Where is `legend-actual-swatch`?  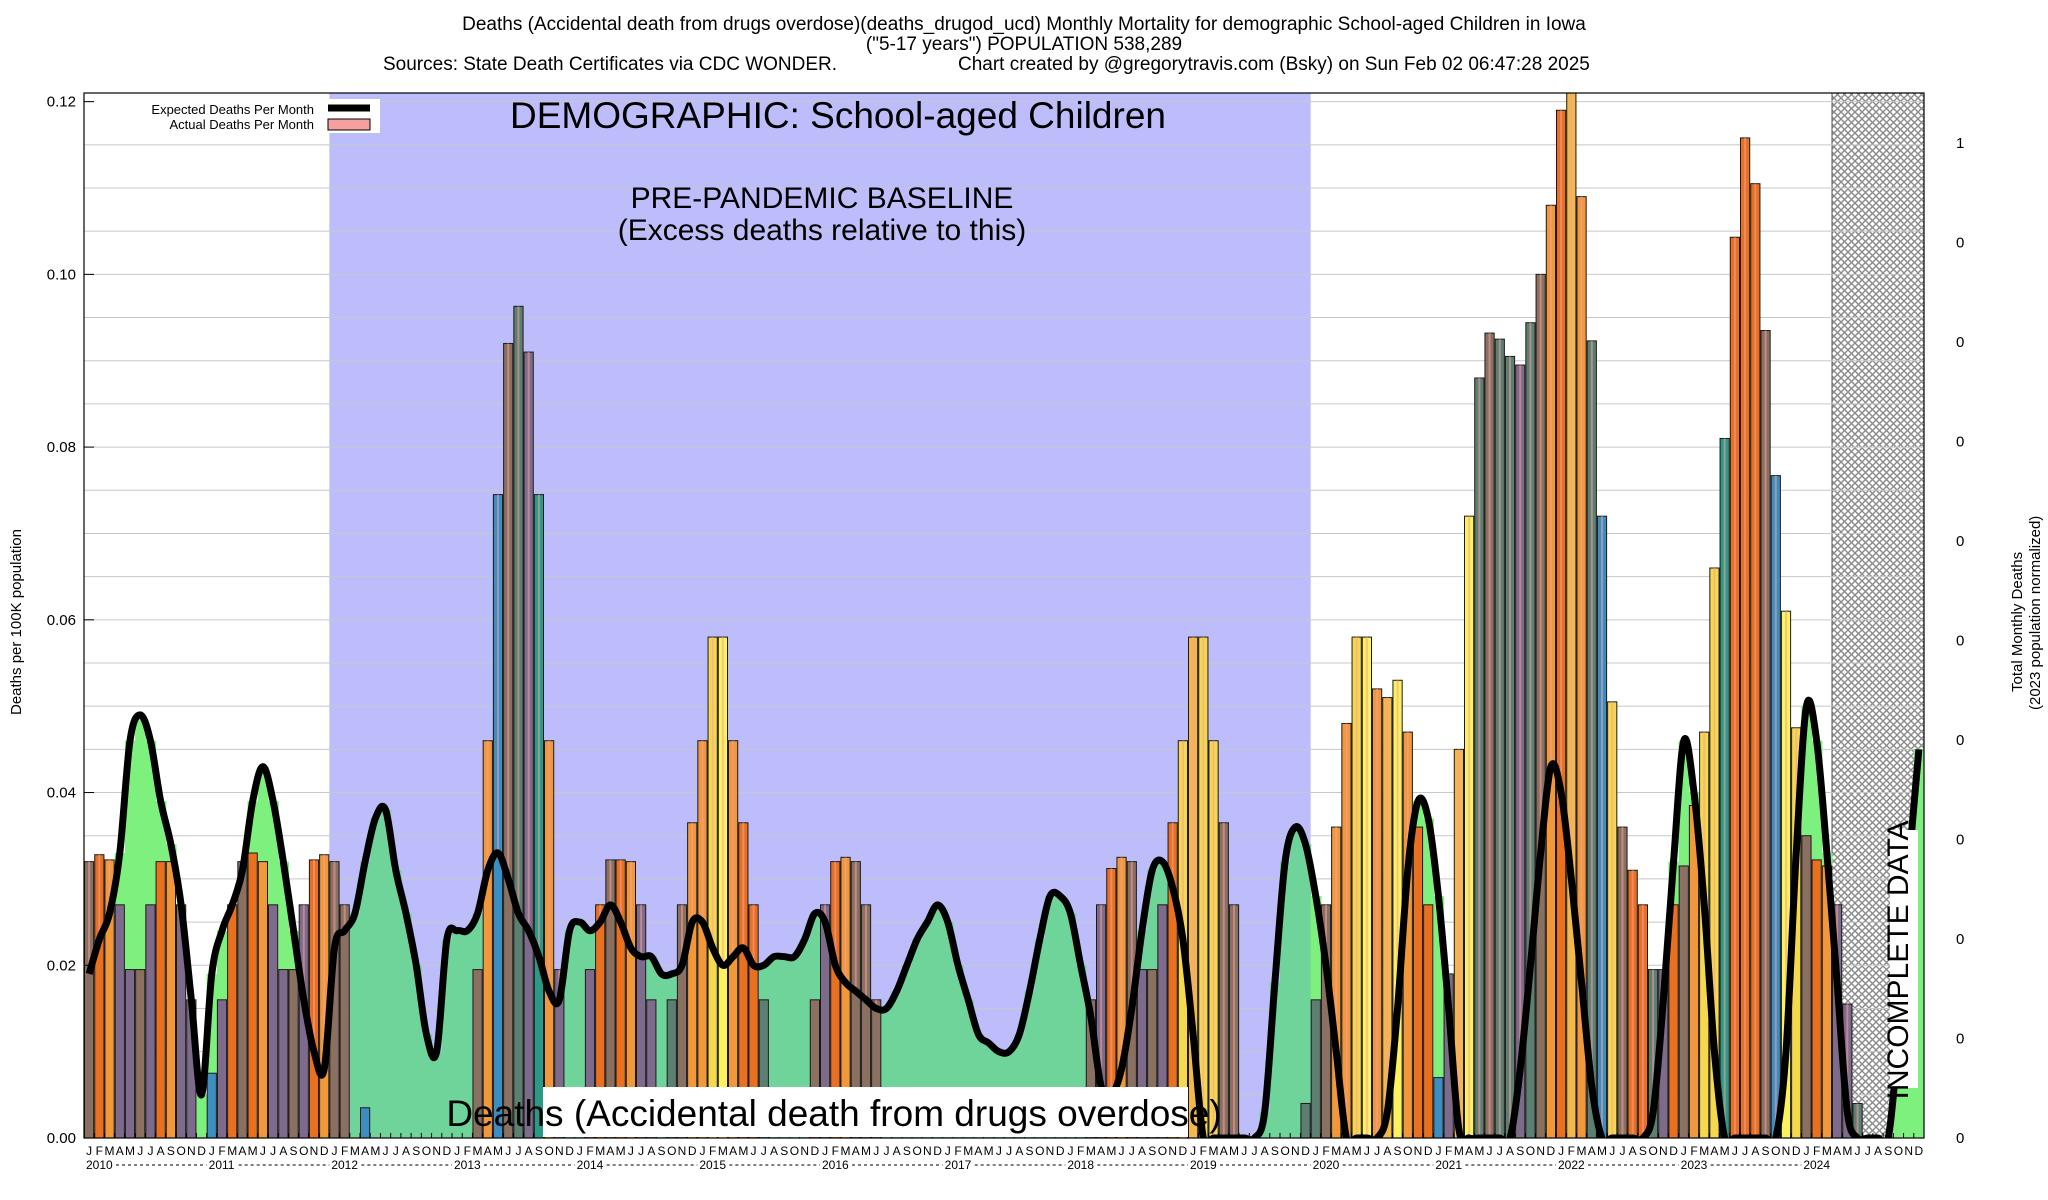
legend-actual-swatch is located at coordinates (349, 124).